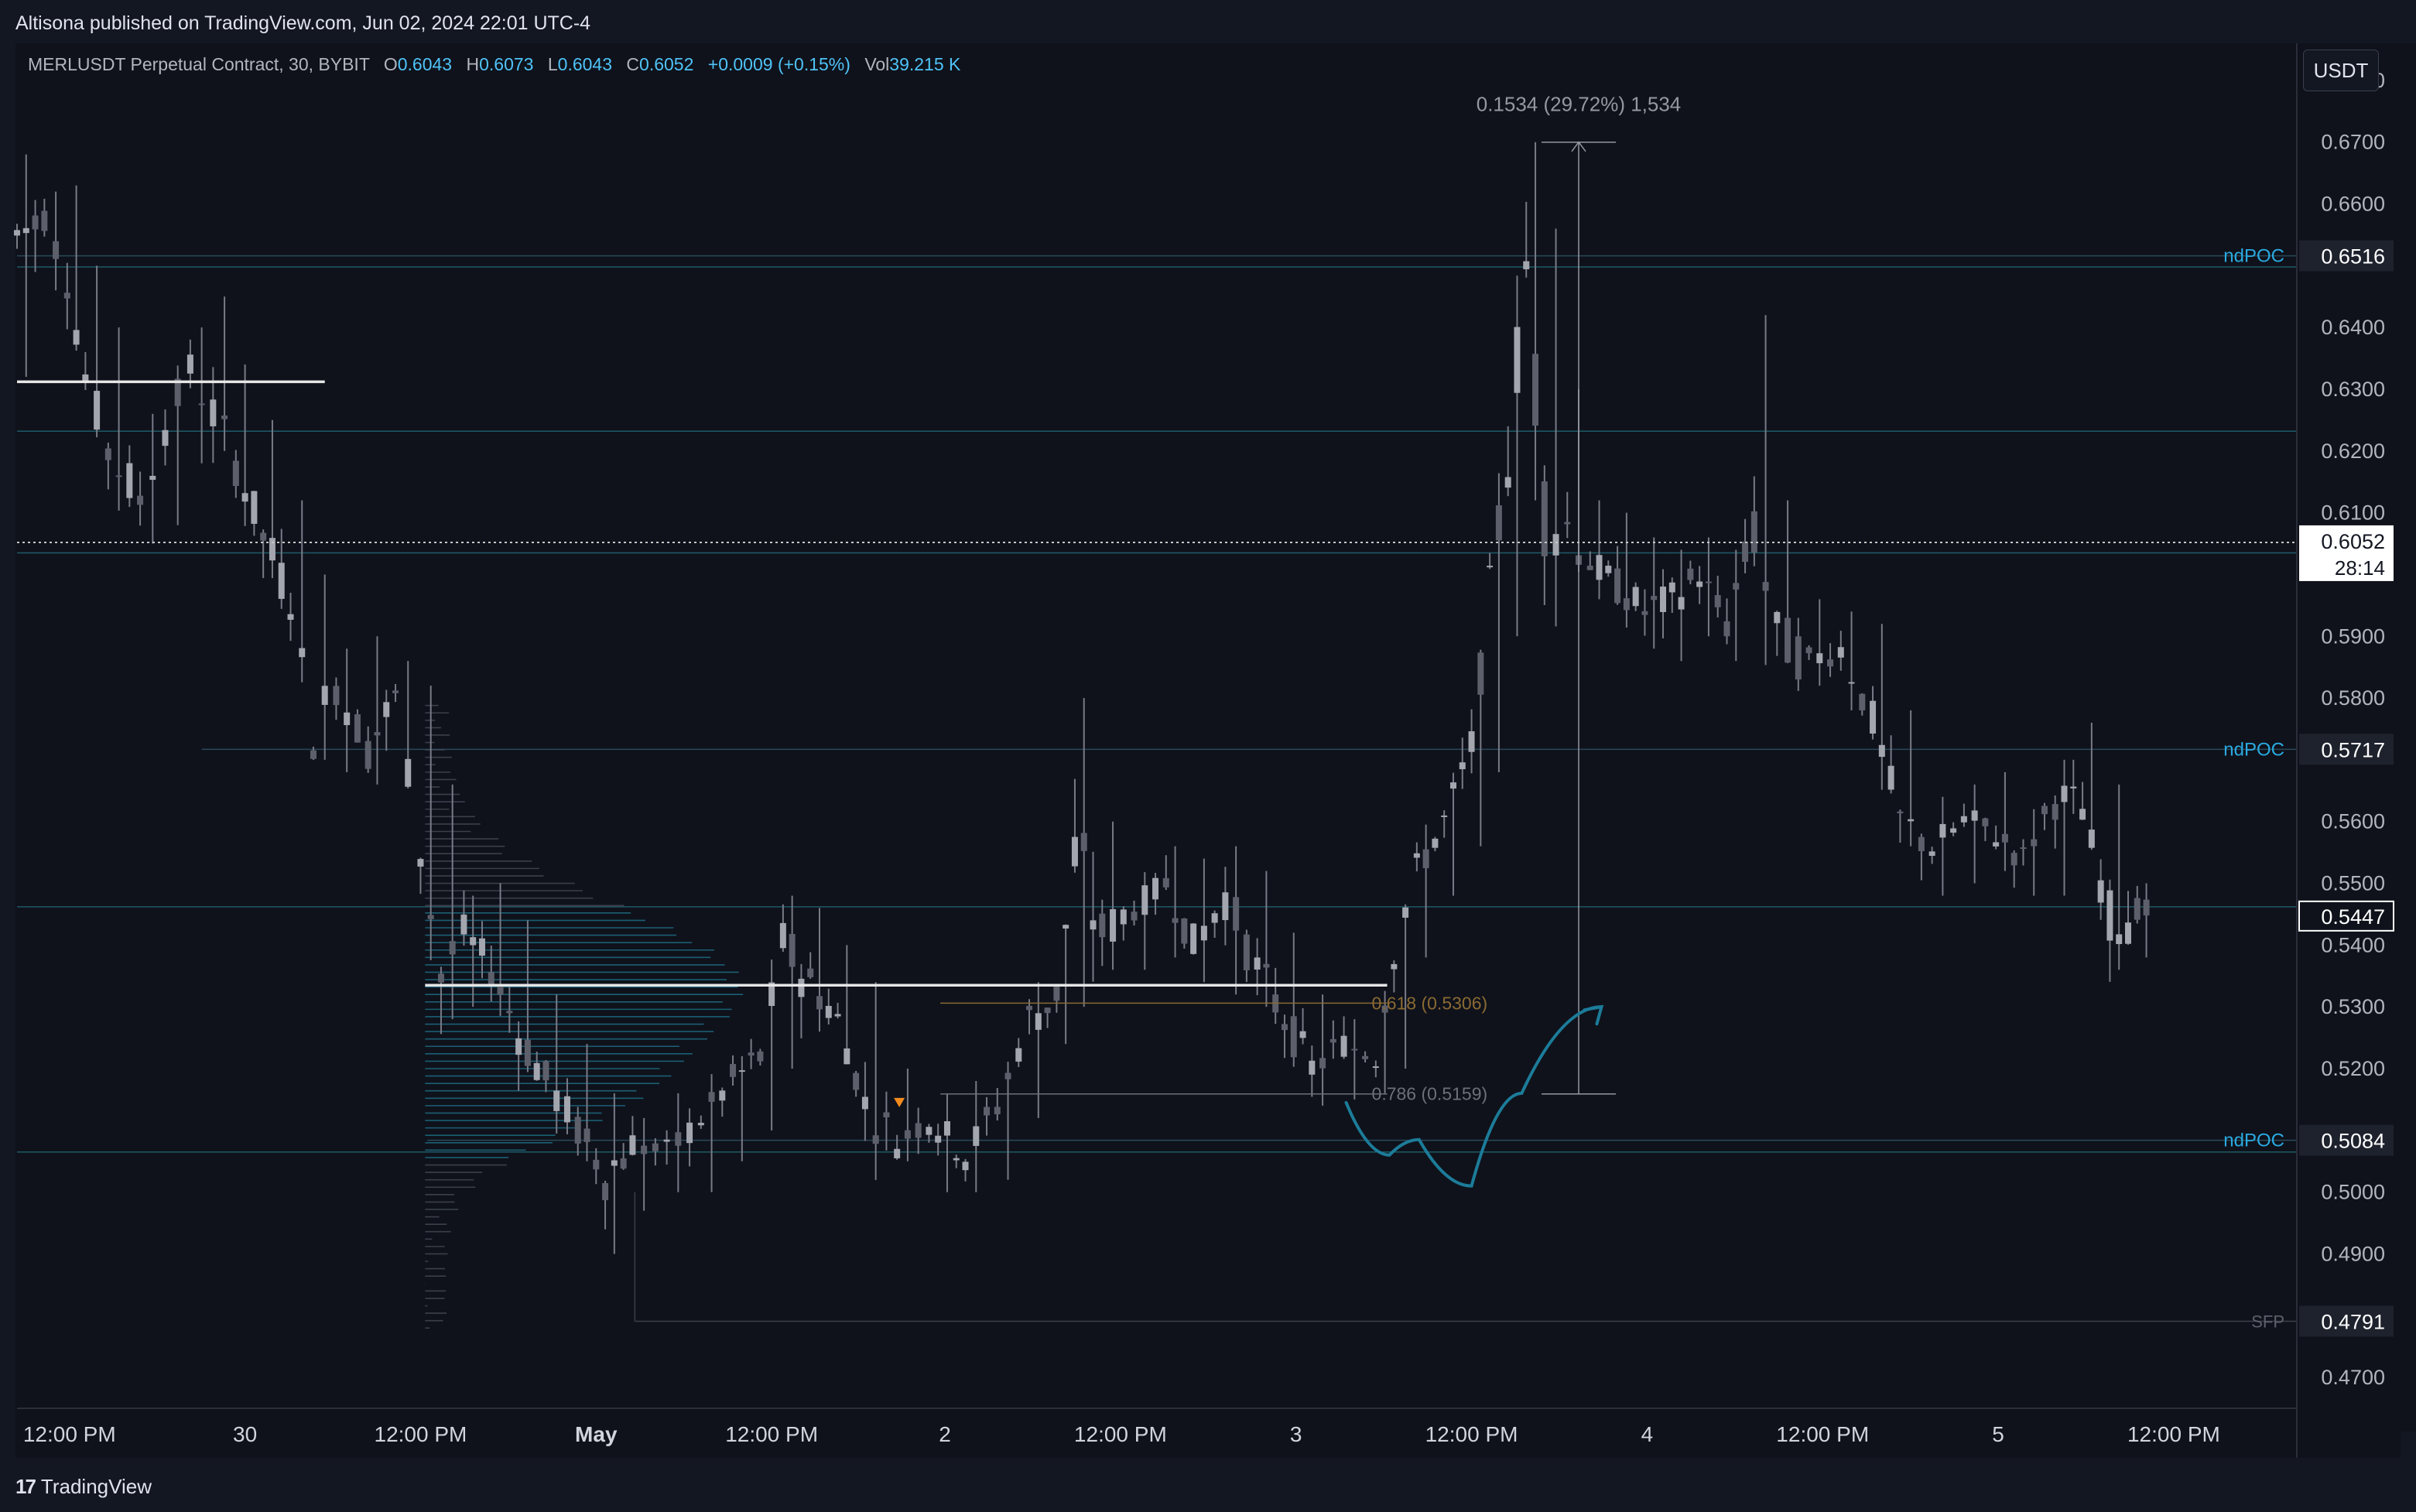 The width and height of the screenshot is (2416, 1512). Describe the element at coordinates (1578, 146) in the screenshot. I see `measure-arrowhead` at that location.